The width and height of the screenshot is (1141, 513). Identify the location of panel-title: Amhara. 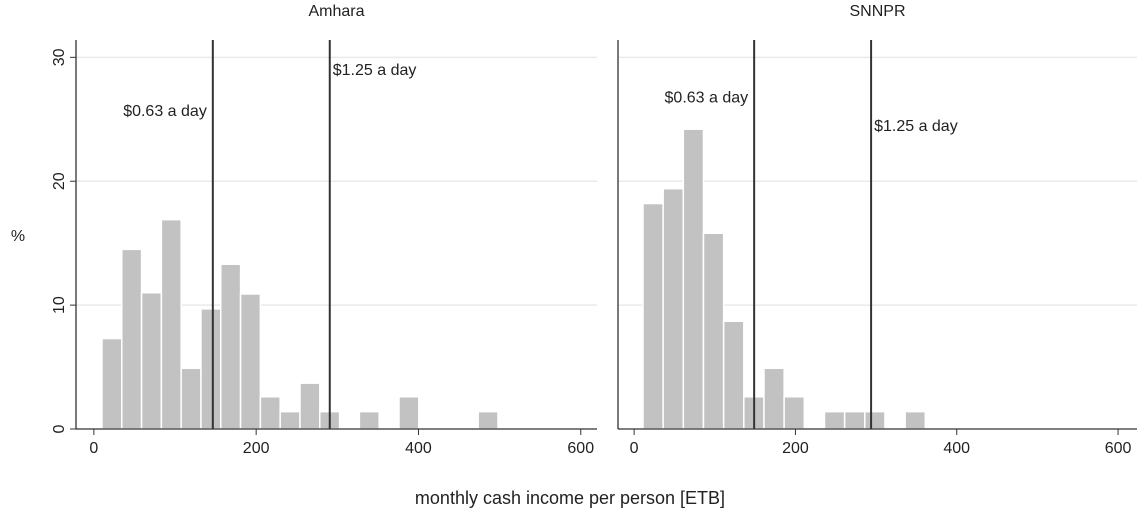
(336, 11).